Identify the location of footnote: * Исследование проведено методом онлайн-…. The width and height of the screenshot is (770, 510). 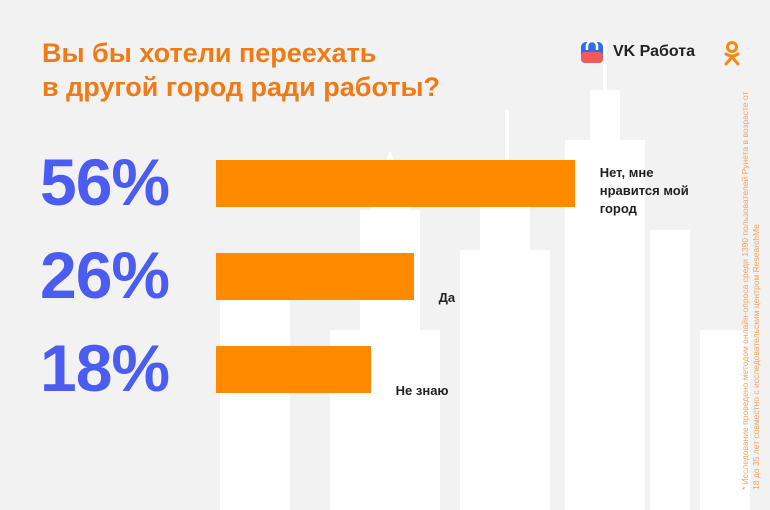
(750, 290).